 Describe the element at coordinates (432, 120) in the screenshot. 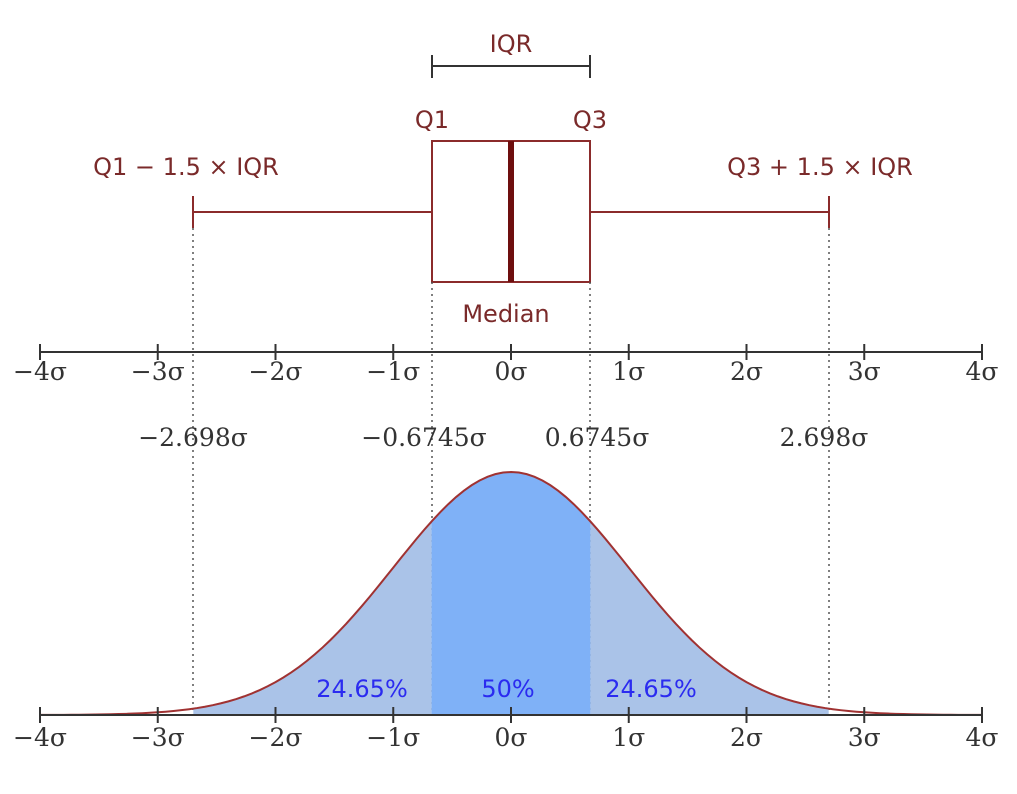

I see `q1-label: Q1` at that location.